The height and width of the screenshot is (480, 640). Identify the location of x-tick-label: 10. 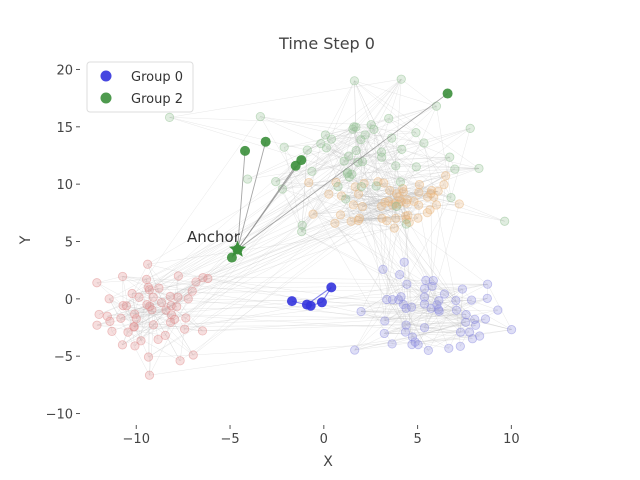
(511, 439).